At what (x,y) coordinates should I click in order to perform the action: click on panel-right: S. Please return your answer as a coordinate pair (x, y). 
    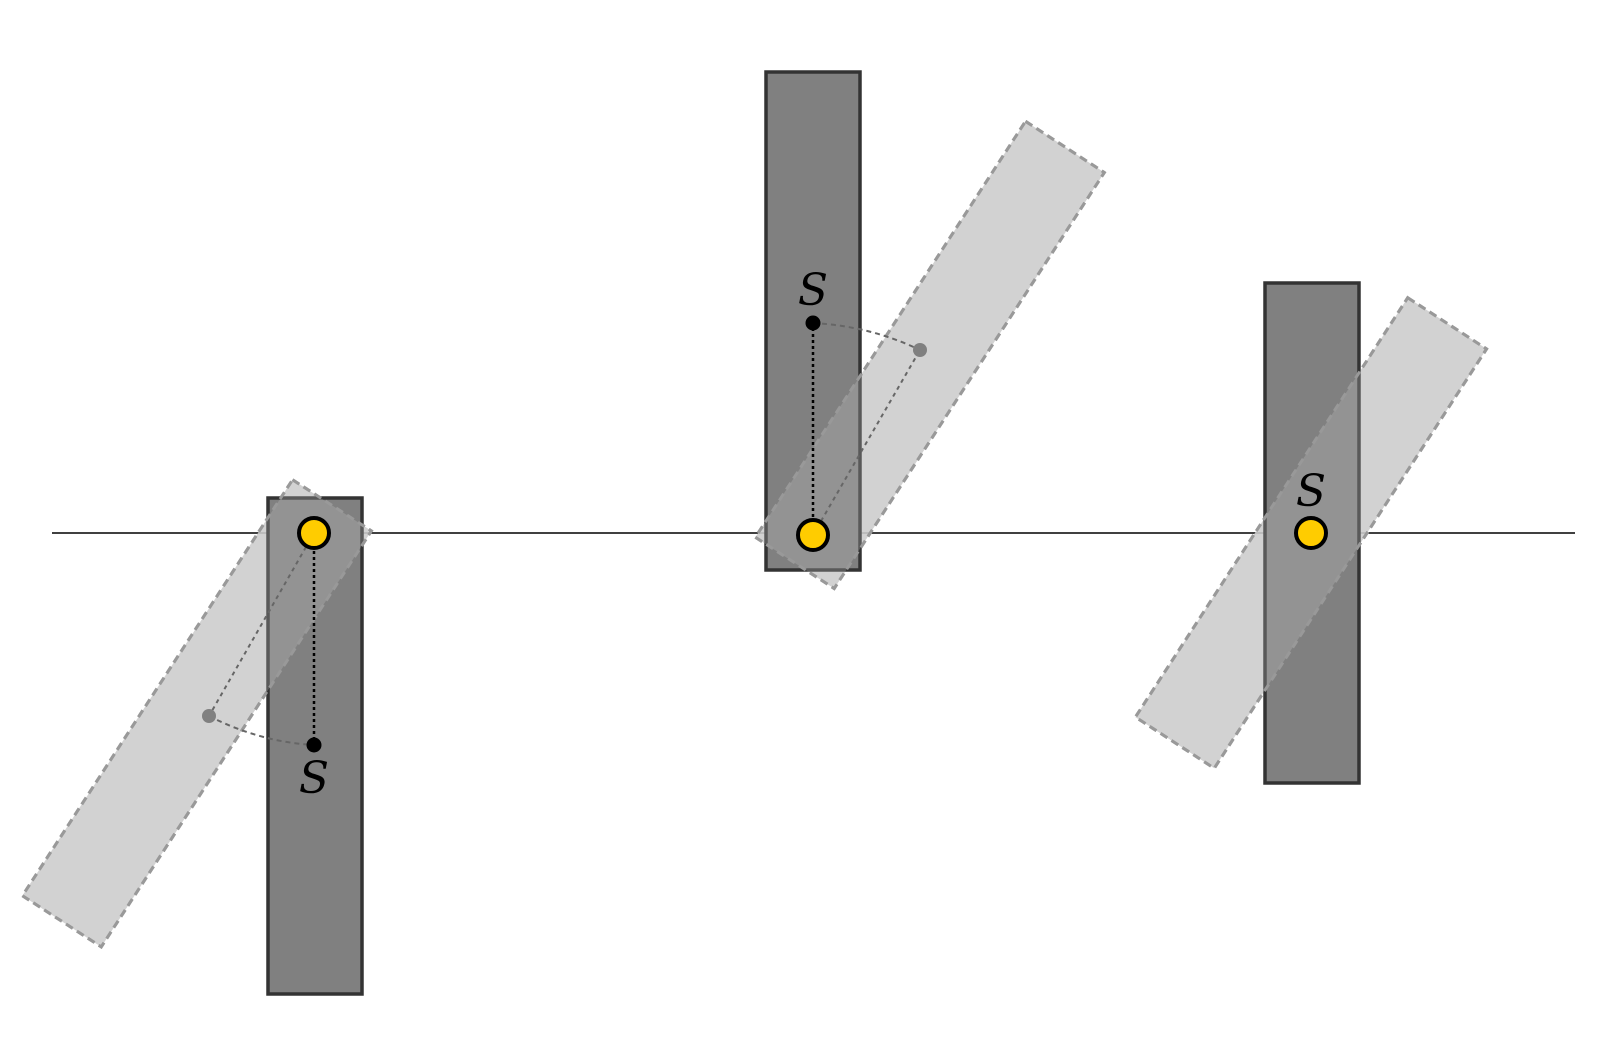
    Looking at the image, I should click on (1311, 533).